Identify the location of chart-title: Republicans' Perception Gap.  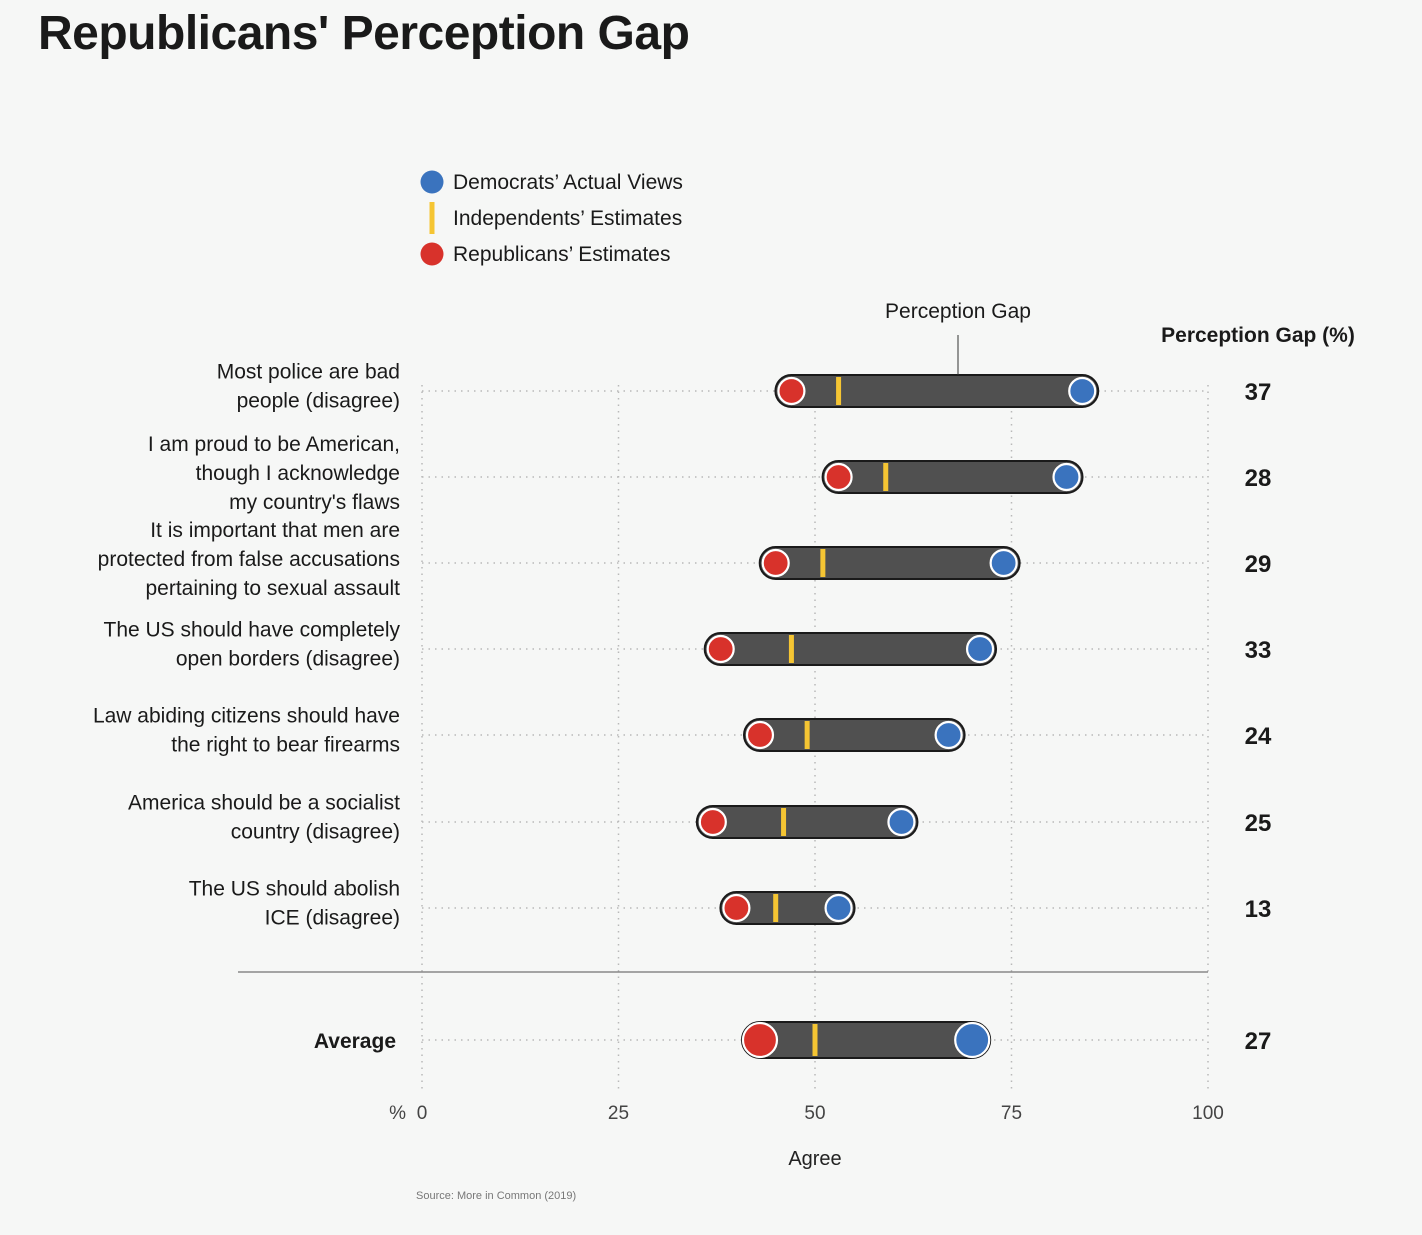
(364, 33).